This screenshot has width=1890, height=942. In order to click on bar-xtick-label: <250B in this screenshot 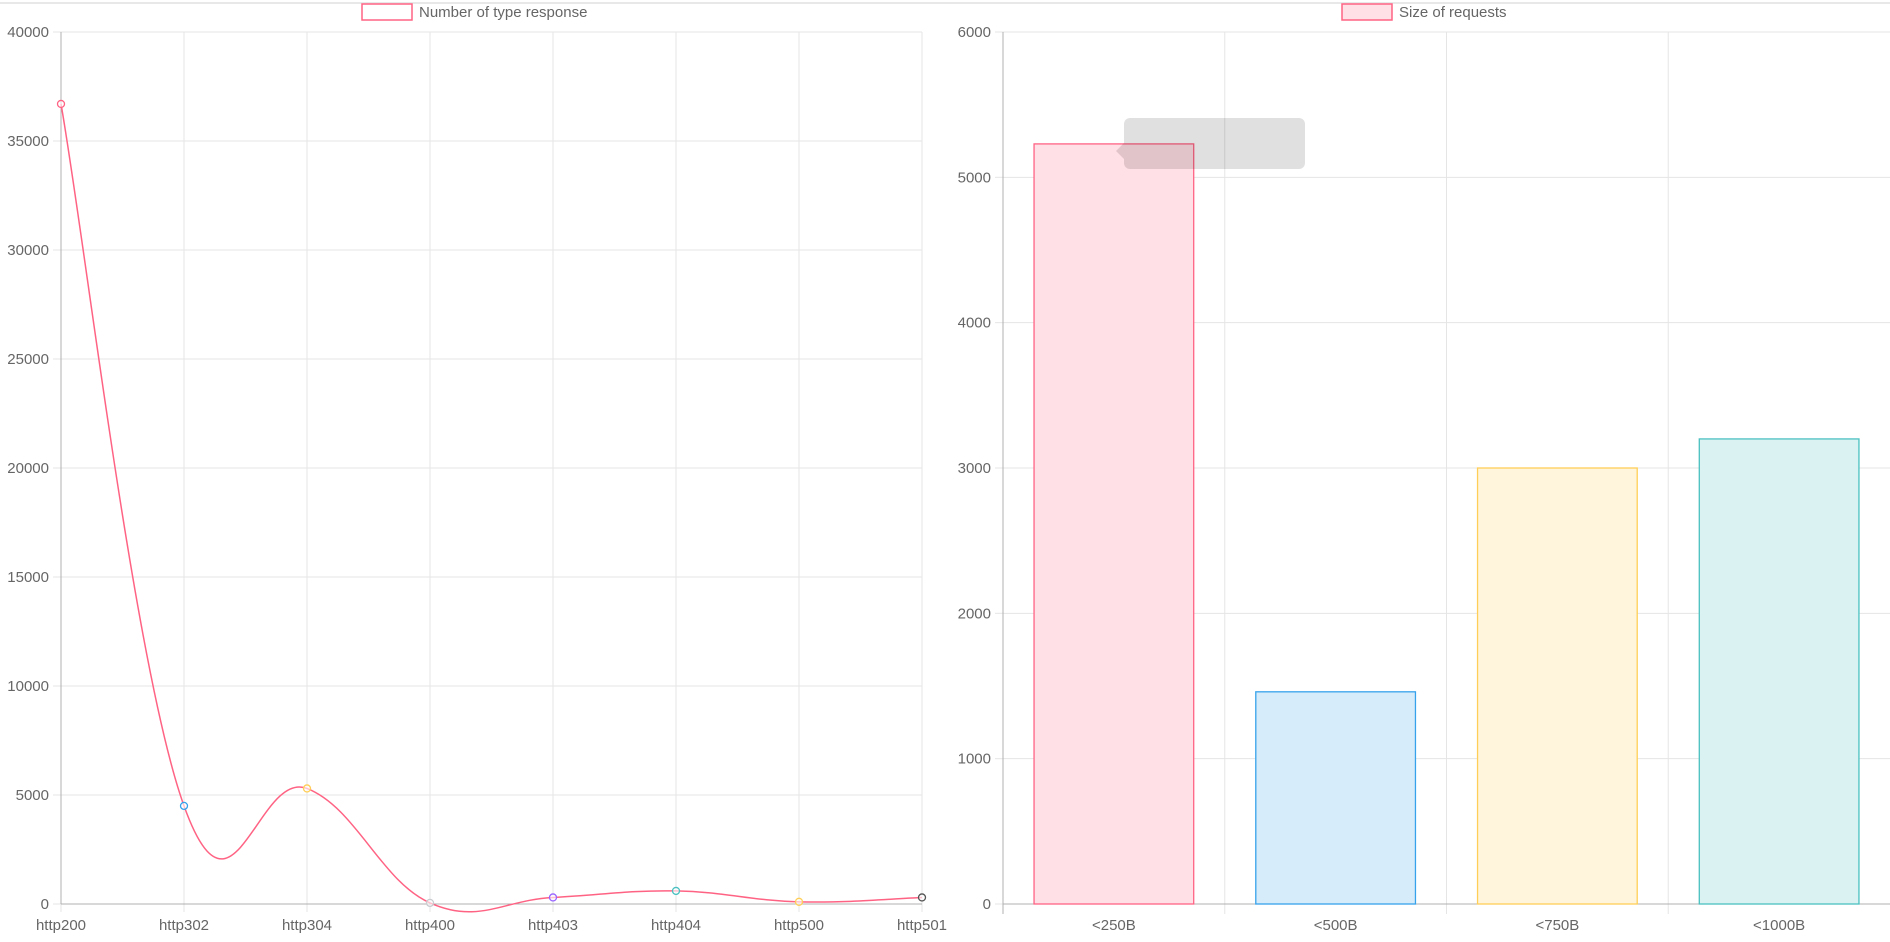, I will do `click(1114, 925)`.